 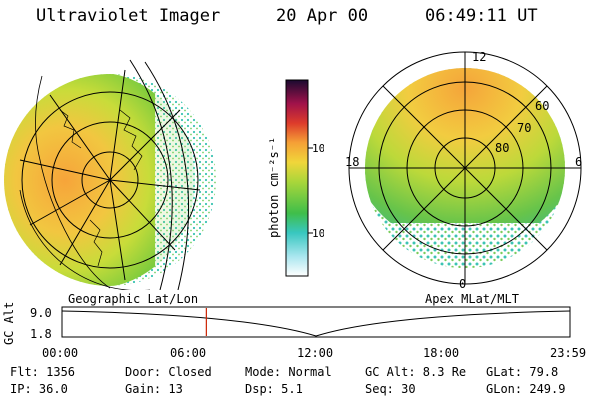 What do you see at coordinates (188, 353) in the screenshot?
I see `x-tick-0600: 06:00` at bounding box center [188, 353].